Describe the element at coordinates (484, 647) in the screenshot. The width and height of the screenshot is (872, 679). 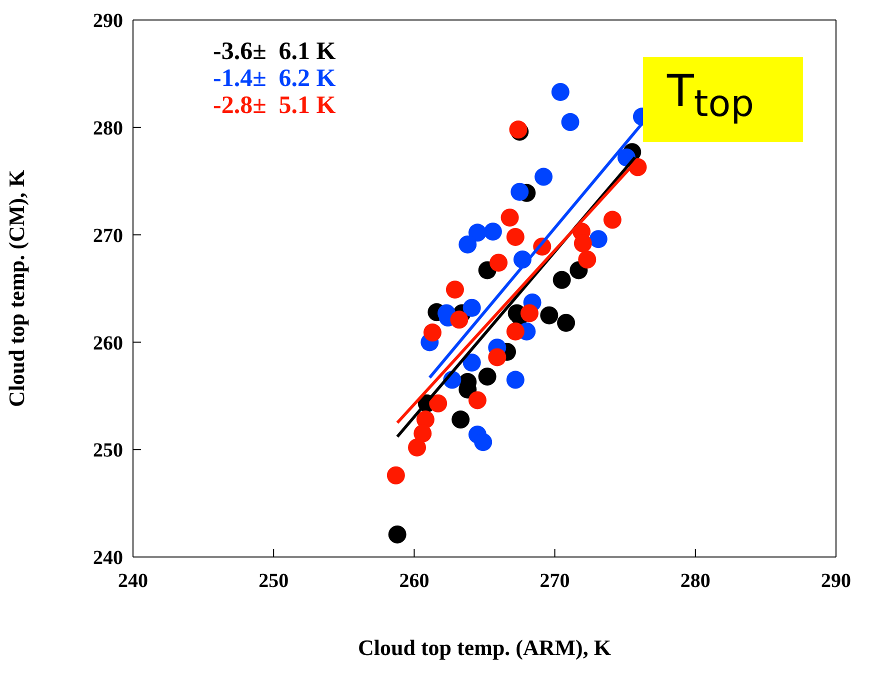
I see `x-axis-title: Cloud top temp. (ARM), K` at that location.